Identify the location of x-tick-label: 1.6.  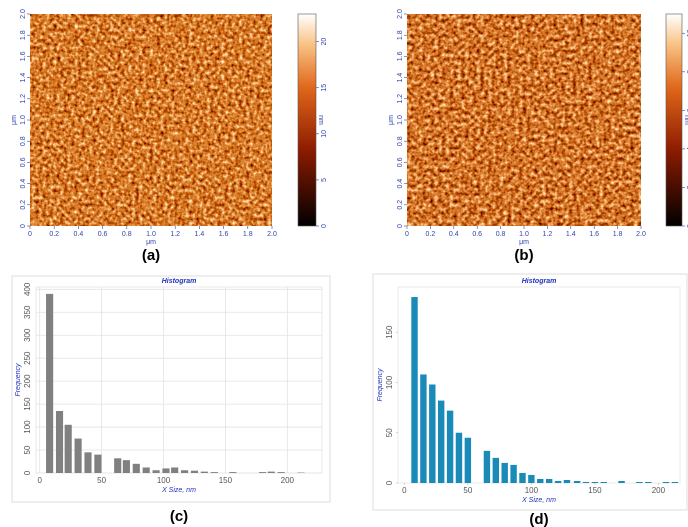
(224, 234).